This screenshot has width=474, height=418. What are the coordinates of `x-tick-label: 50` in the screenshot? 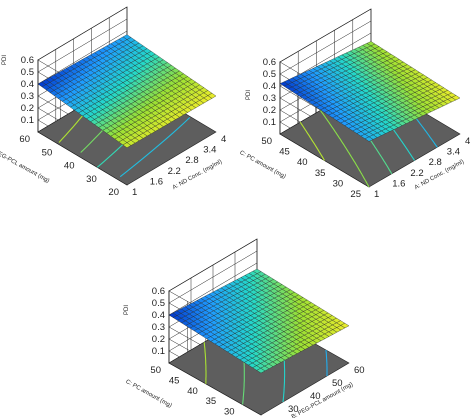 It's located at (337, 383).